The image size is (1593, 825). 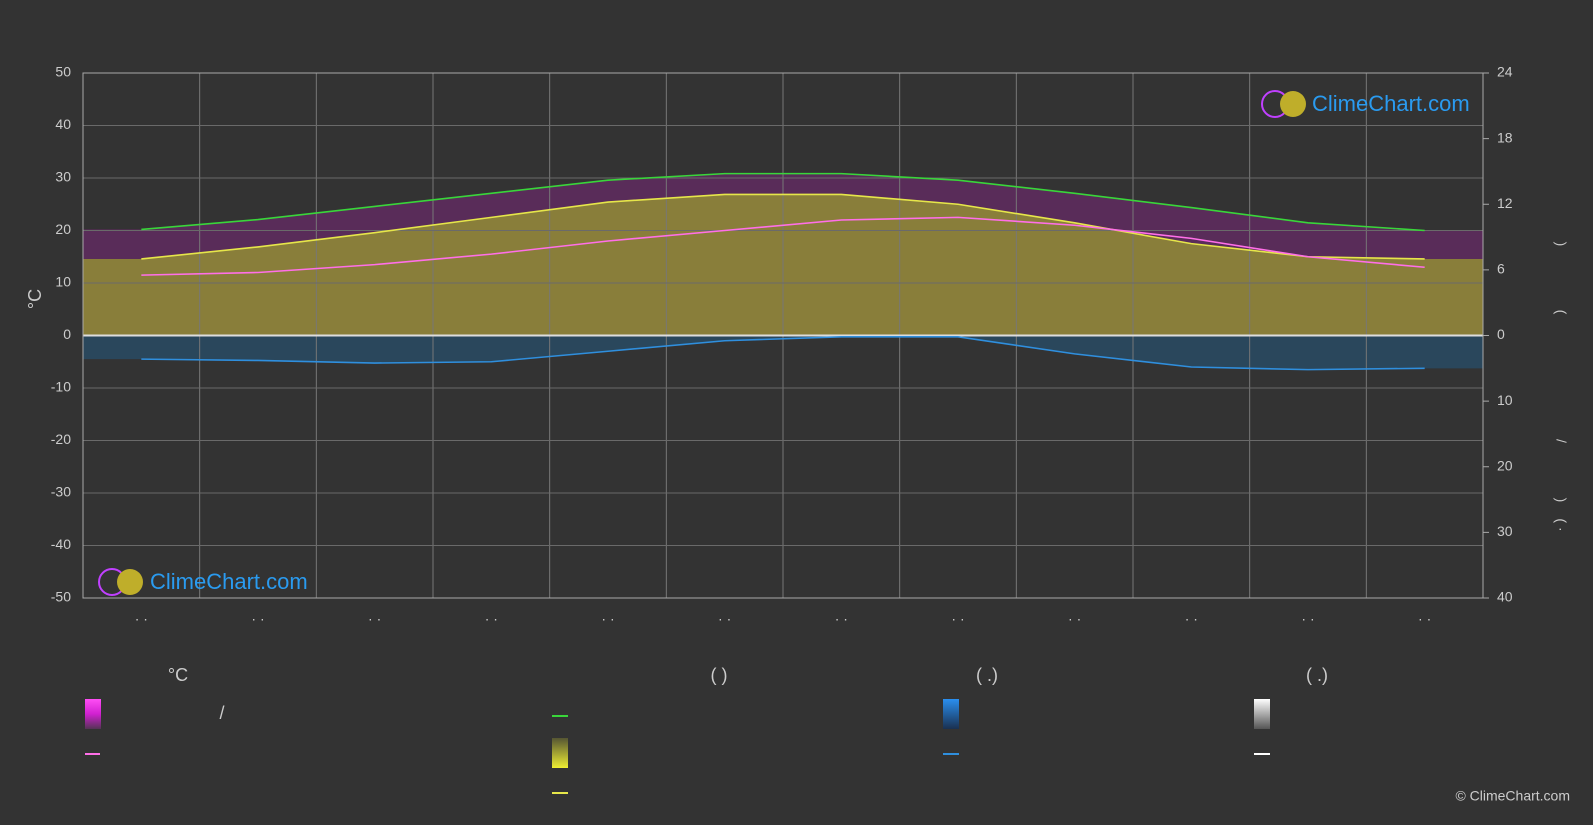 What do you see at coordinates (1505, 203) in the screenshot?
I see `y2-tick-label: 12` at bounding box center [1505, 203].